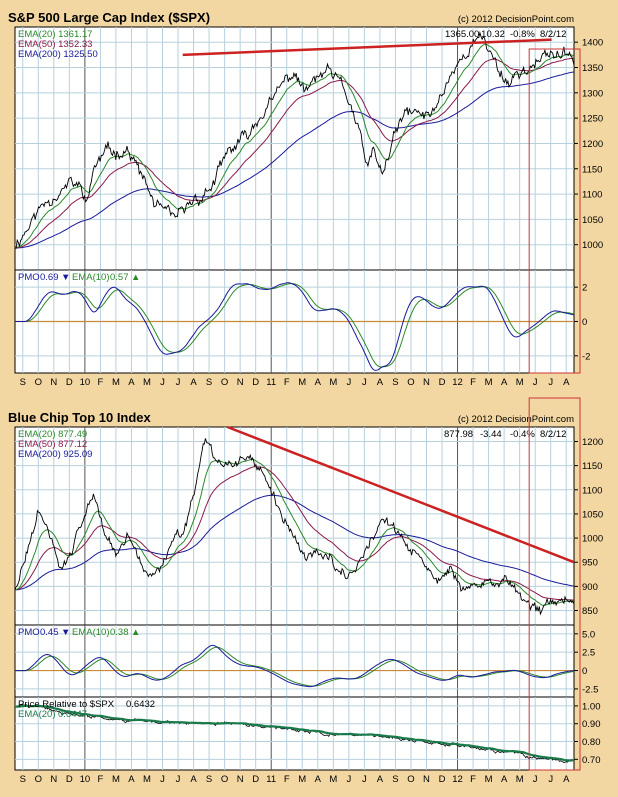 The height and width of the screenshot is (797, 618). Describe the element at coordinates (55, 454) in the screenshot. I see `bluechip-ema200-label: EMA(200) 925.09` at that location.